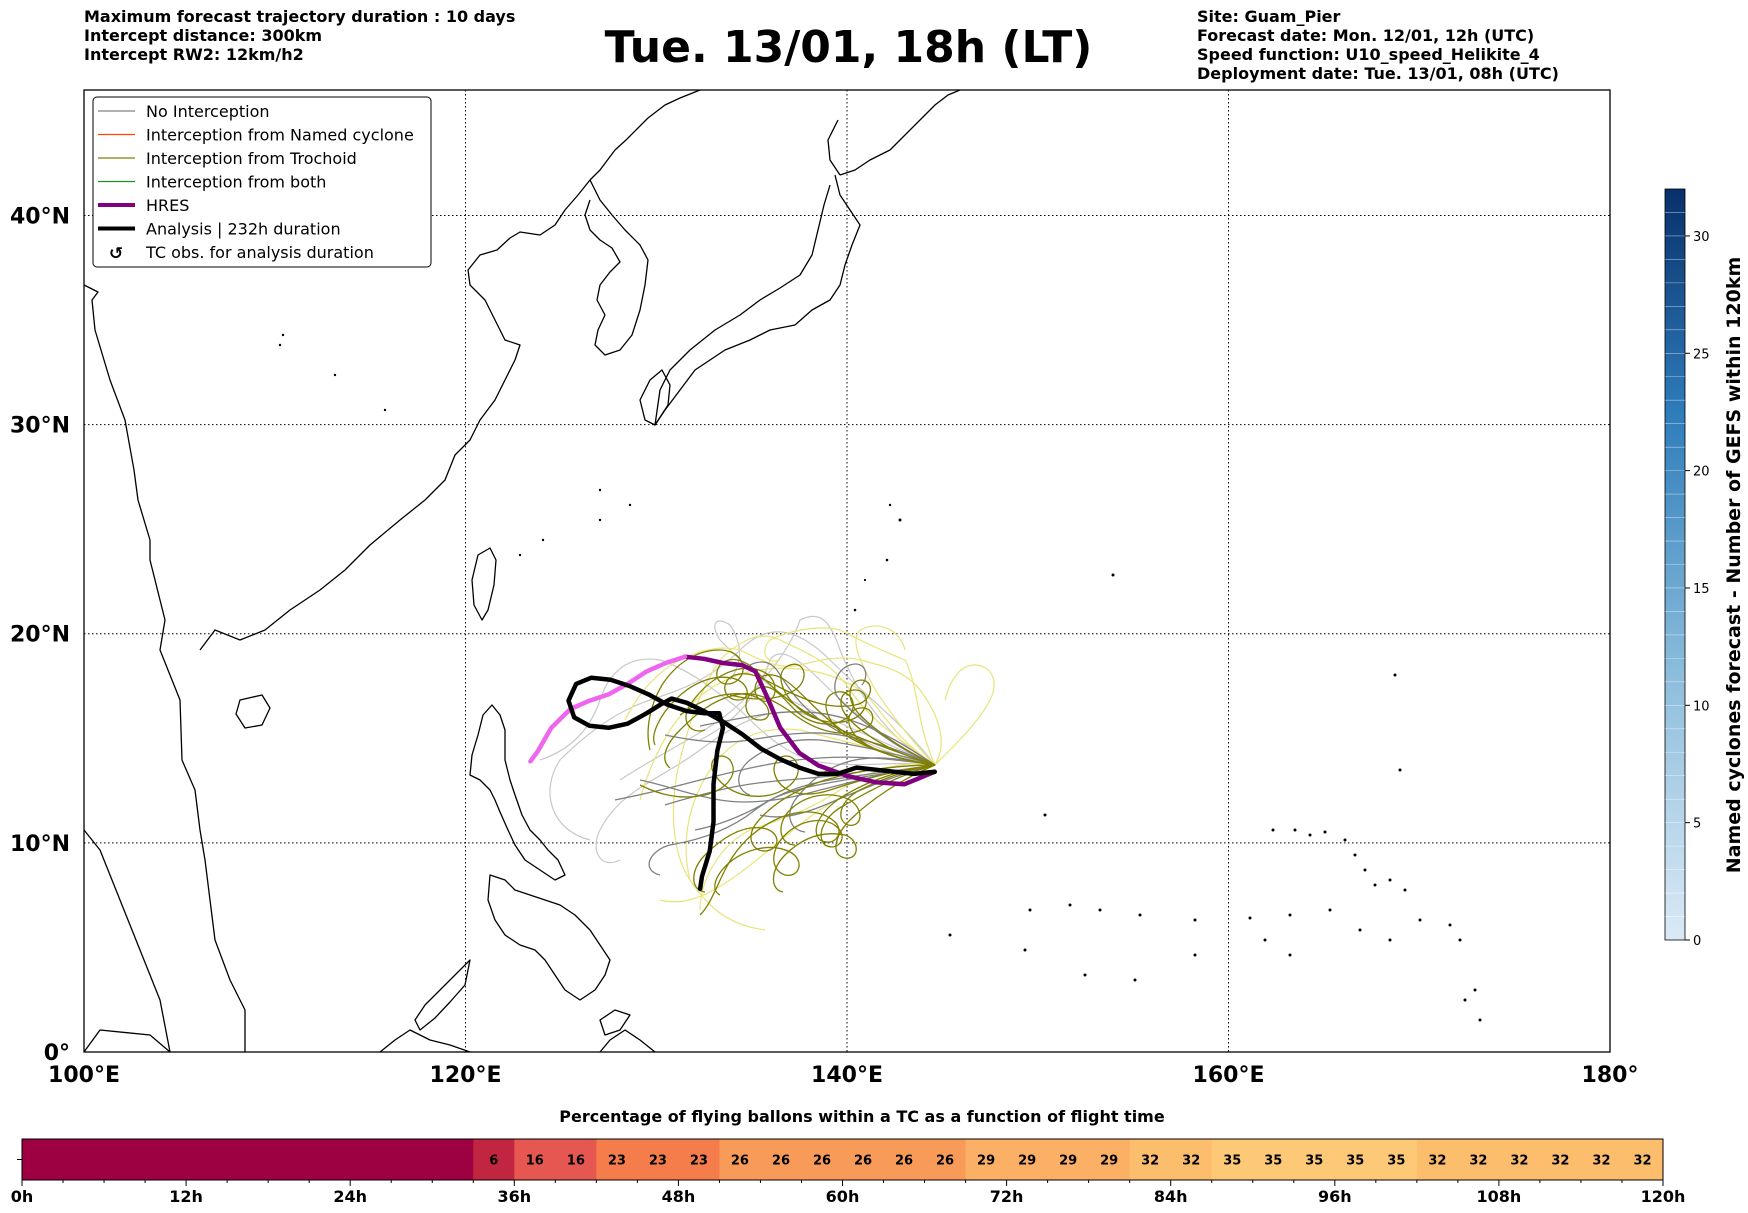 This screenshot has width=1748, height=1213. I want to click on philippines-palawan-coast, so click(442, 995).